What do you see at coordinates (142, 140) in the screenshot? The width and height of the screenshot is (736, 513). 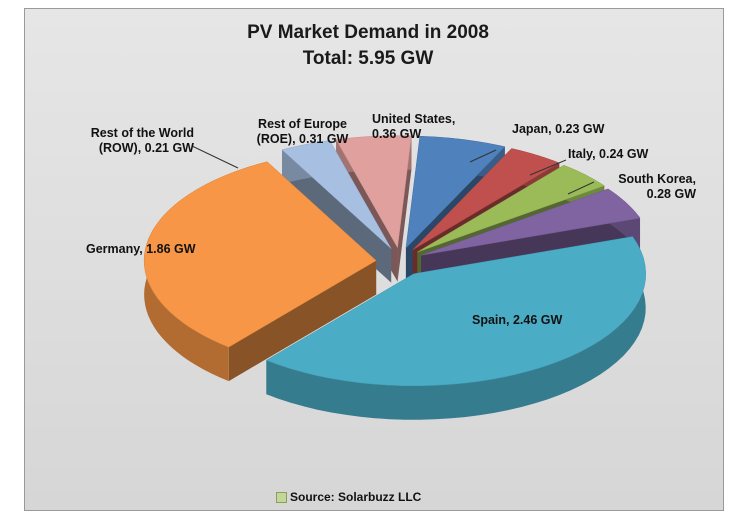 I see `data-label: Rest of the World (ROW), 0.21 GW` at bounding box center [142, 140].